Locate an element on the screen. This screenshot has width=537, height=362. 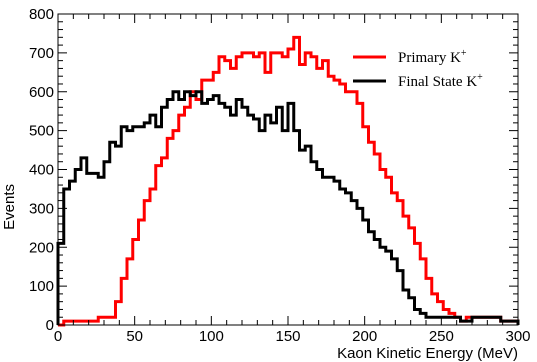
y-tick-label: 800 is located at coordinates (41, 14).